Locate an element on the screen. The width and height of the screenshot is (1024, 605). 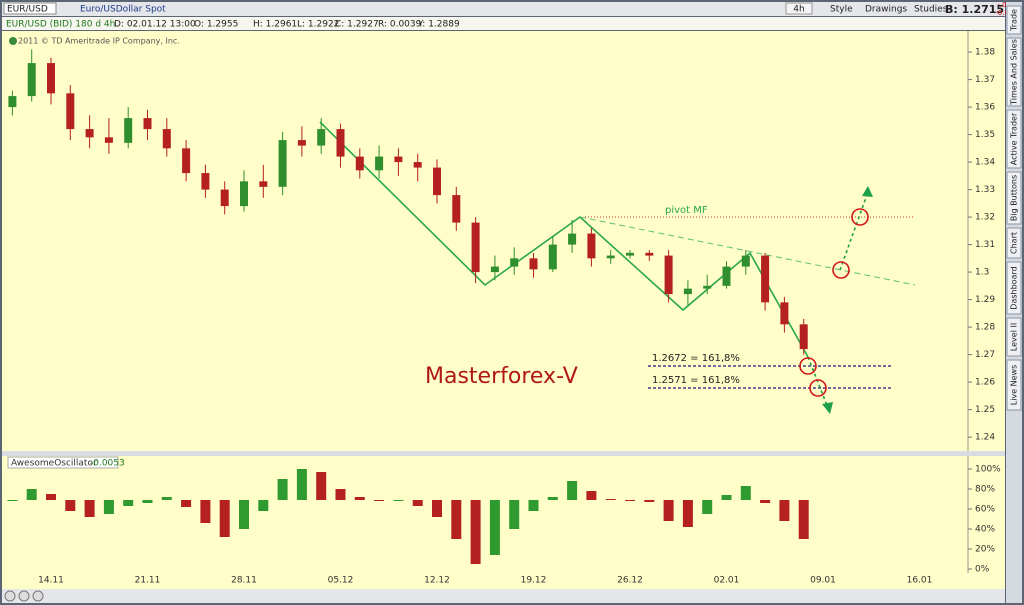
period-button is located at coordinates (799, 8).